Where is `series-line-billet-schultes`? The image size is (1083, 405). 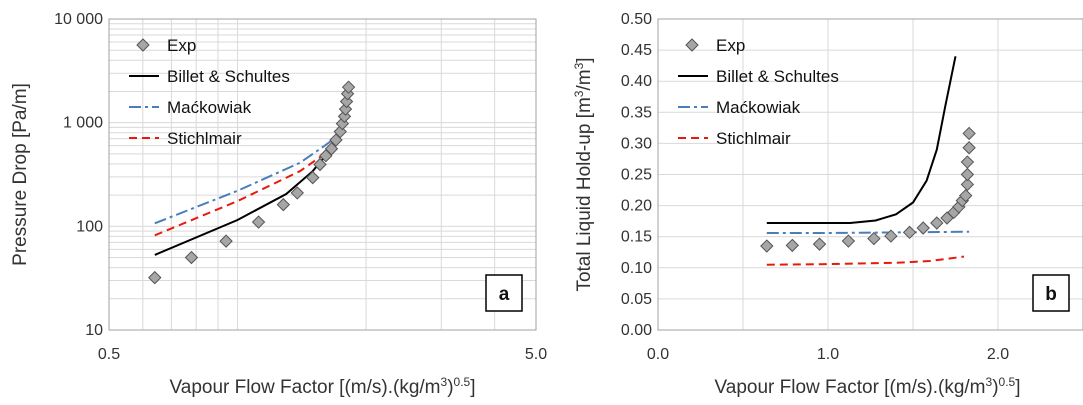
series-line-billet-schultes is located at coordinates (861, 140).